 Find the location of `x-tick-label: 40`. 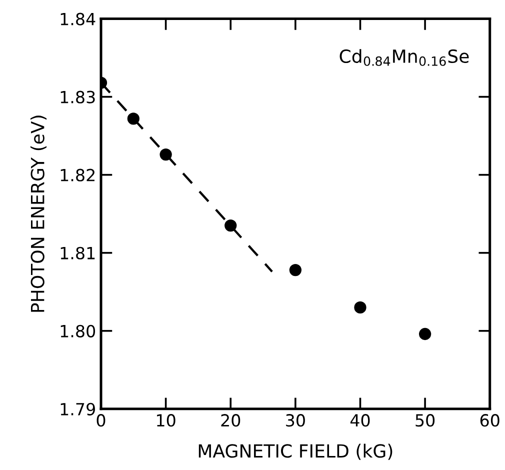

x-tick-label: 40 is located at coordinates (360, 420).